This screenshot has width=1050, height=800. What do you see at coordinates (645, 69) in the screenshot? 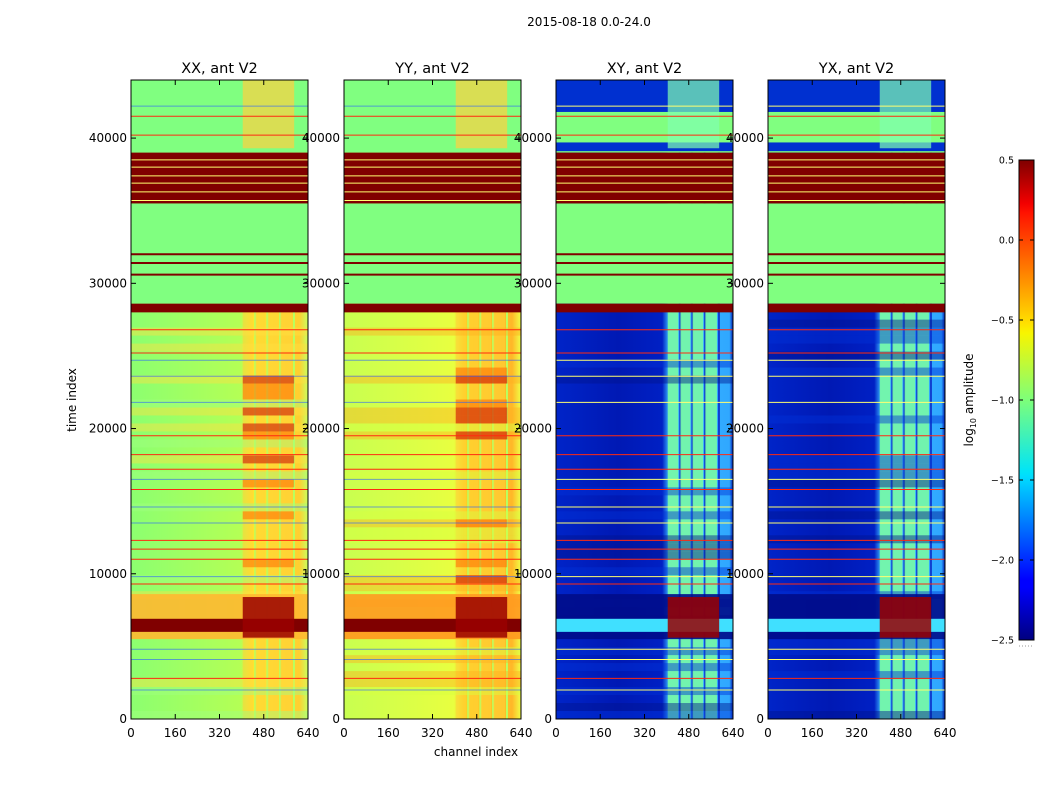
I see `panel-title: XY, ant V2` at bounding box center [645, 69].